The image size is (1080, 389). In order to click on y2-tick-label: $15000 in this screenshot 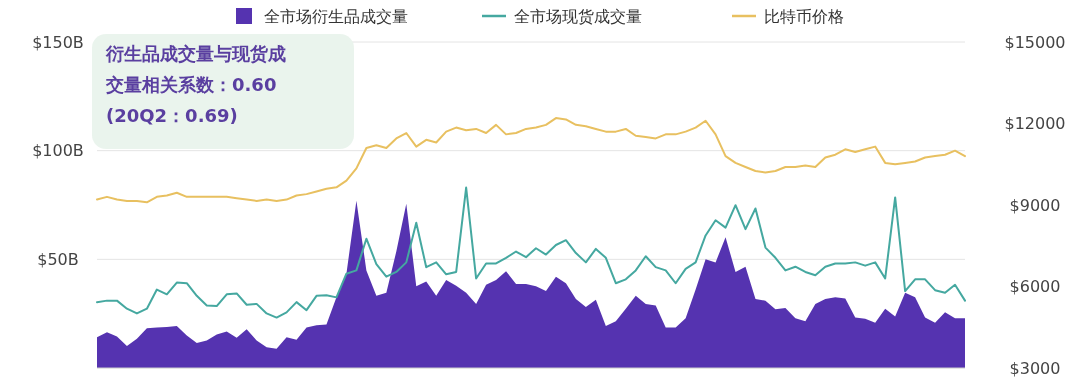, I will do `click(1035, 42)`.